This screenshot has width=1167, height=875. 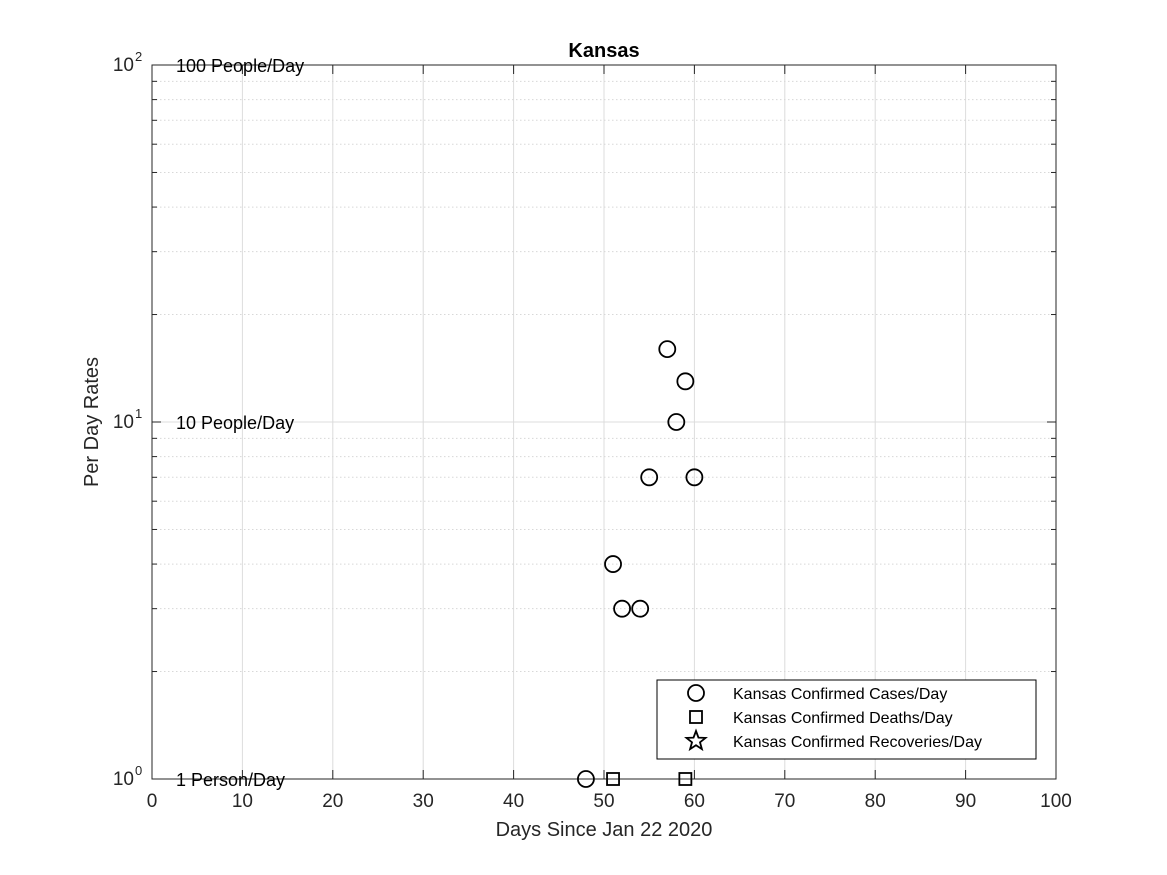 I want to click on decade-annotation: 1 Person/Day, so click(x=230, y=780).